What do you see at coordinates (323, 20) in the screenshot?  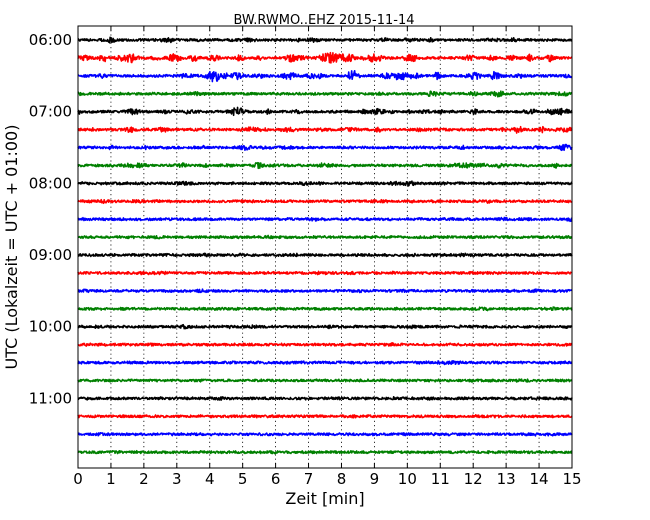 I see `chart-title: BW.RWMO..EHZ 2015-11-14` at bounding box center [323, 20].